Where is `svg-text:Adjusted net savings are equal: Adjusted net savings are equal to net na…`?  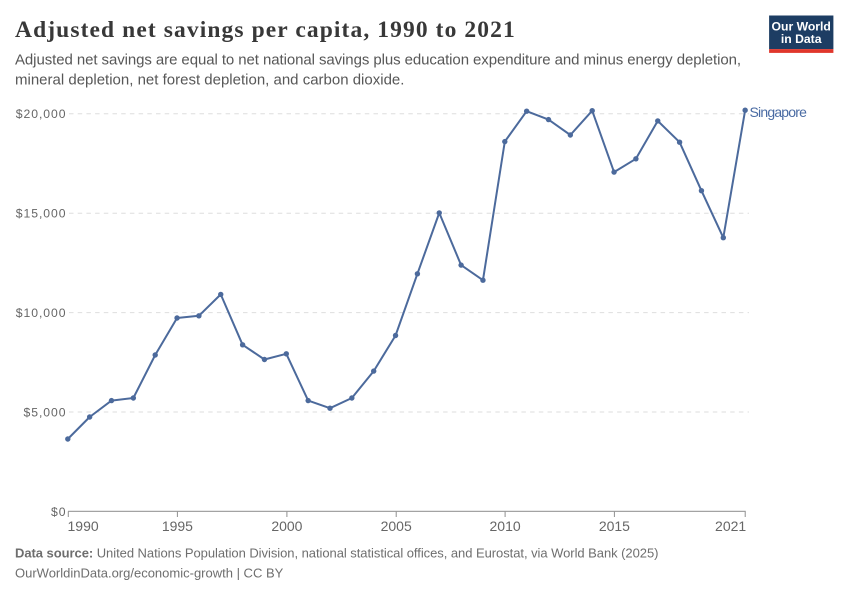
svg-text:Adjusted net savings are equal: Adjusted net savings are equal to net na… is located at coordinates (378, 59).